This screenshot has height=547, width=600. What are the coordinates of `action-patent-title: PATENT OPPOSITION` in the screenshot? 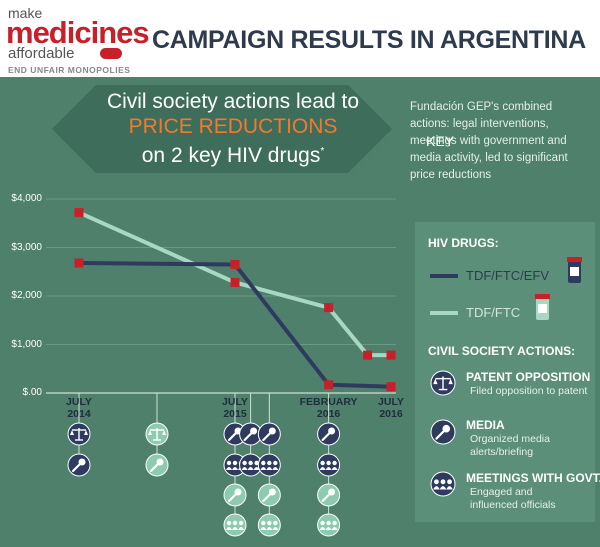 It's located at (528, 377).